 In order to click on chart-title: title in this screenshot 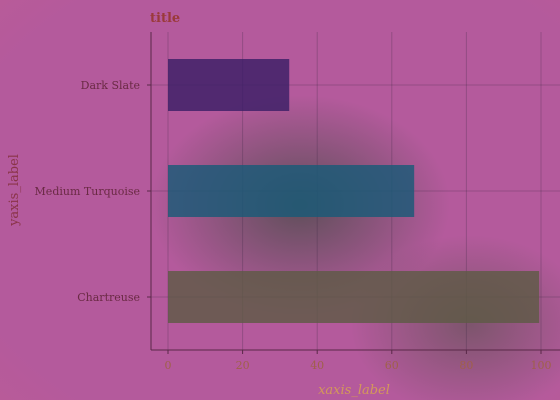, I will do `click(165, 18)`.